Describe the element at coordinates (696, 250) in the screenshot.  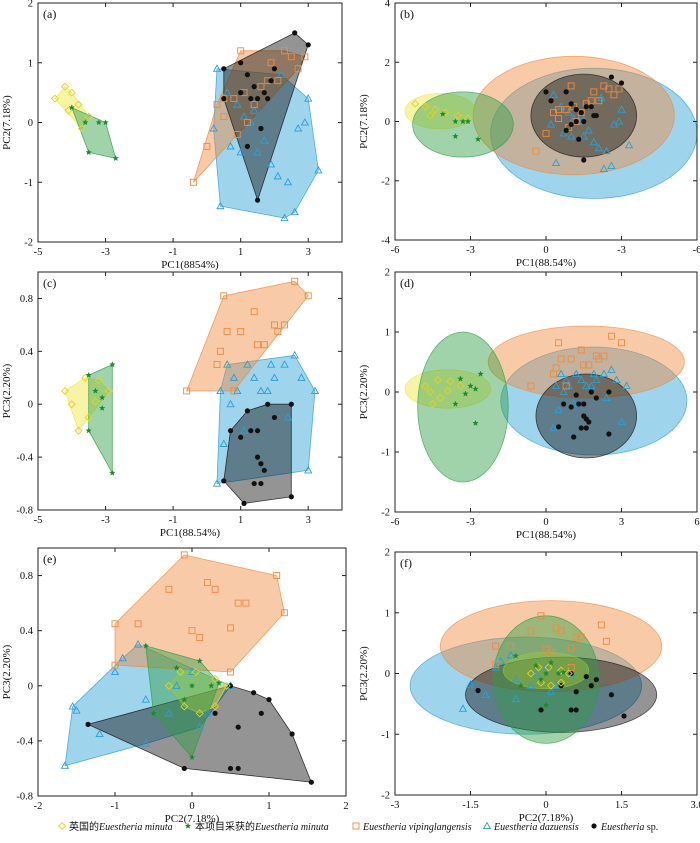
I see `x-tick-label: -6` at that location.